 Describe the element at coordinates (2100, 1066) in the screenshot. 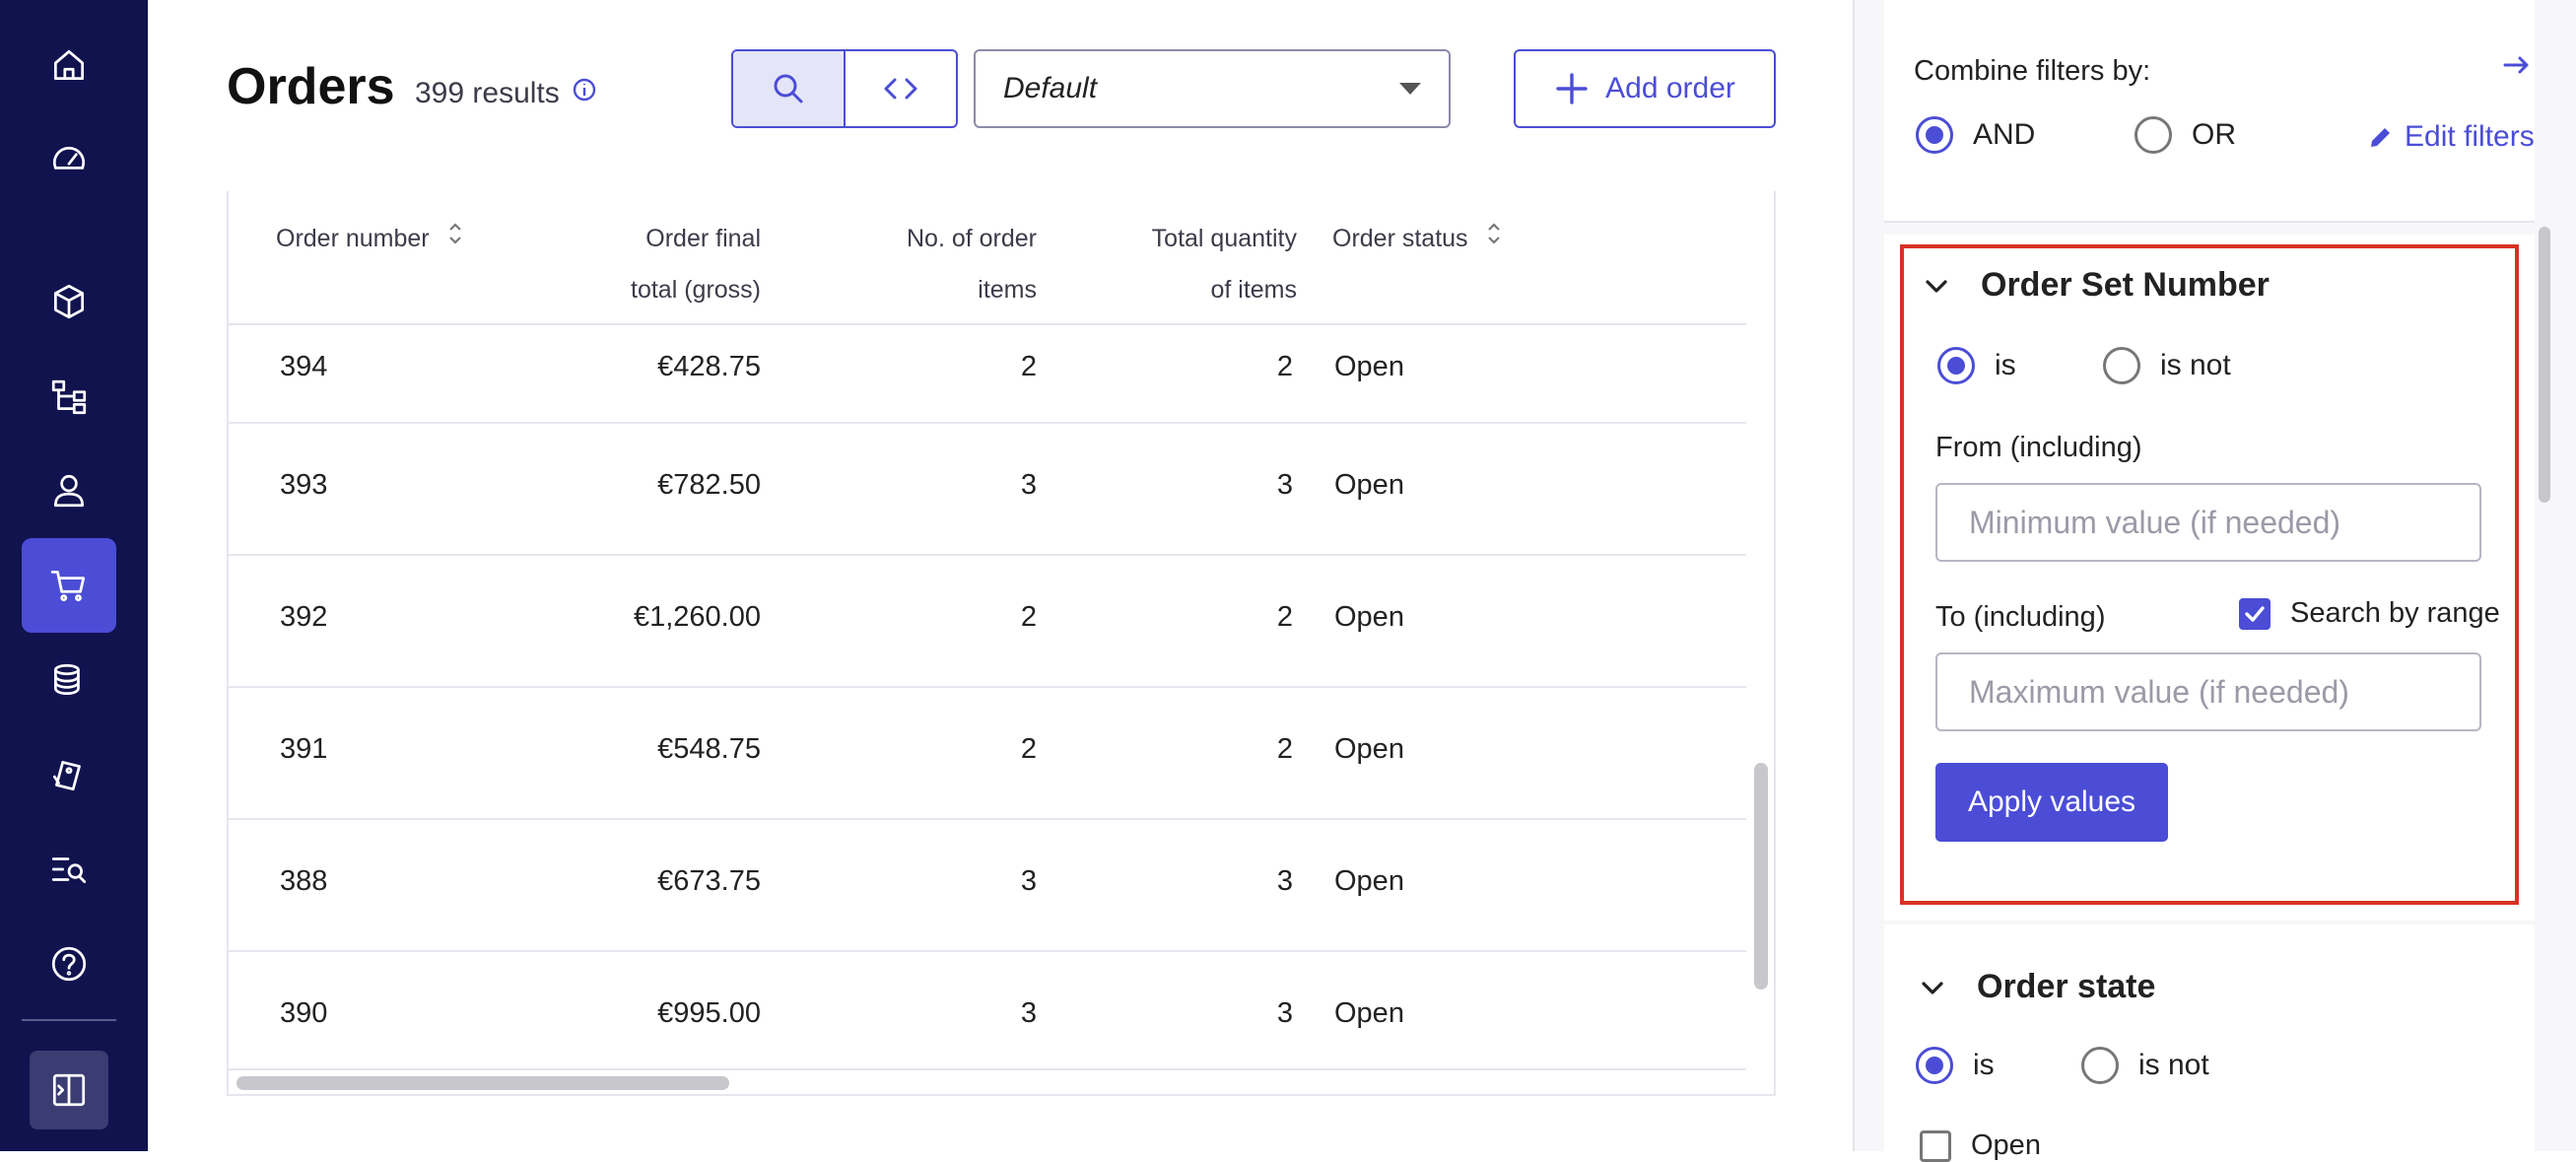

I see `radio-is-not-dot` at that location.